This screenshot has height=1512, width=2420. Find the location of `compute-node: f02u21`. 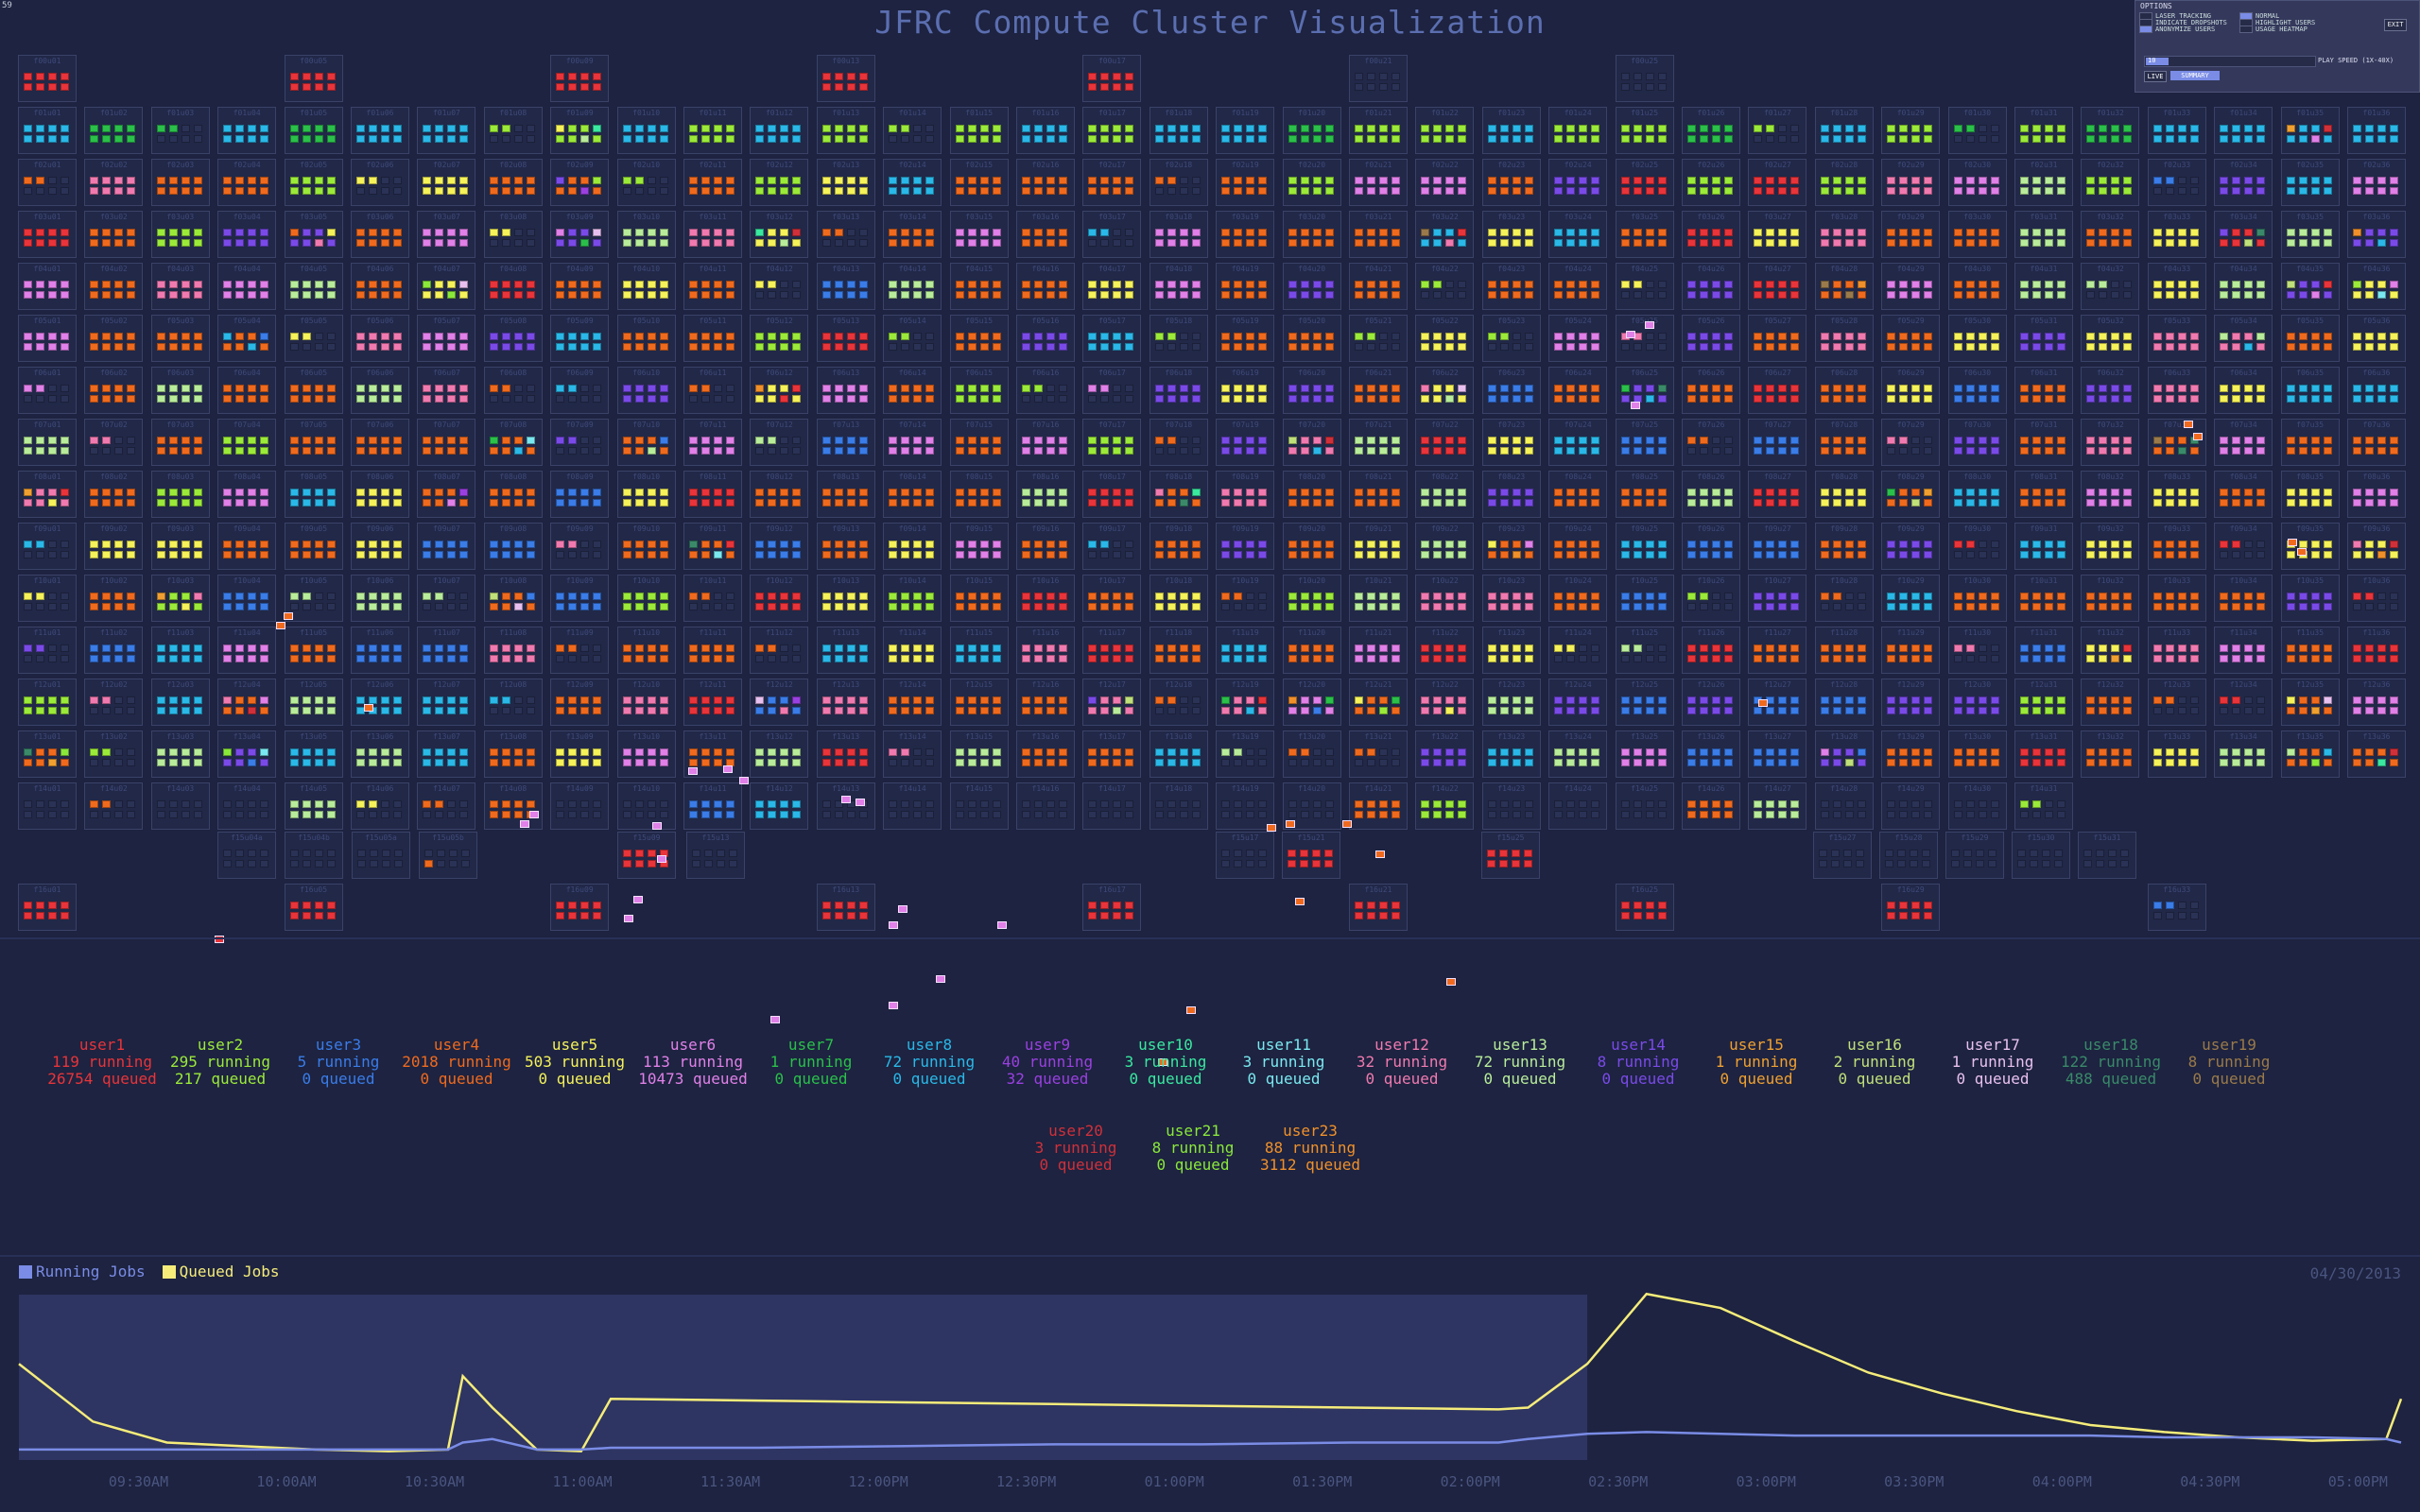

compute-node: f02u21 is located at coordinates (1378, 182).